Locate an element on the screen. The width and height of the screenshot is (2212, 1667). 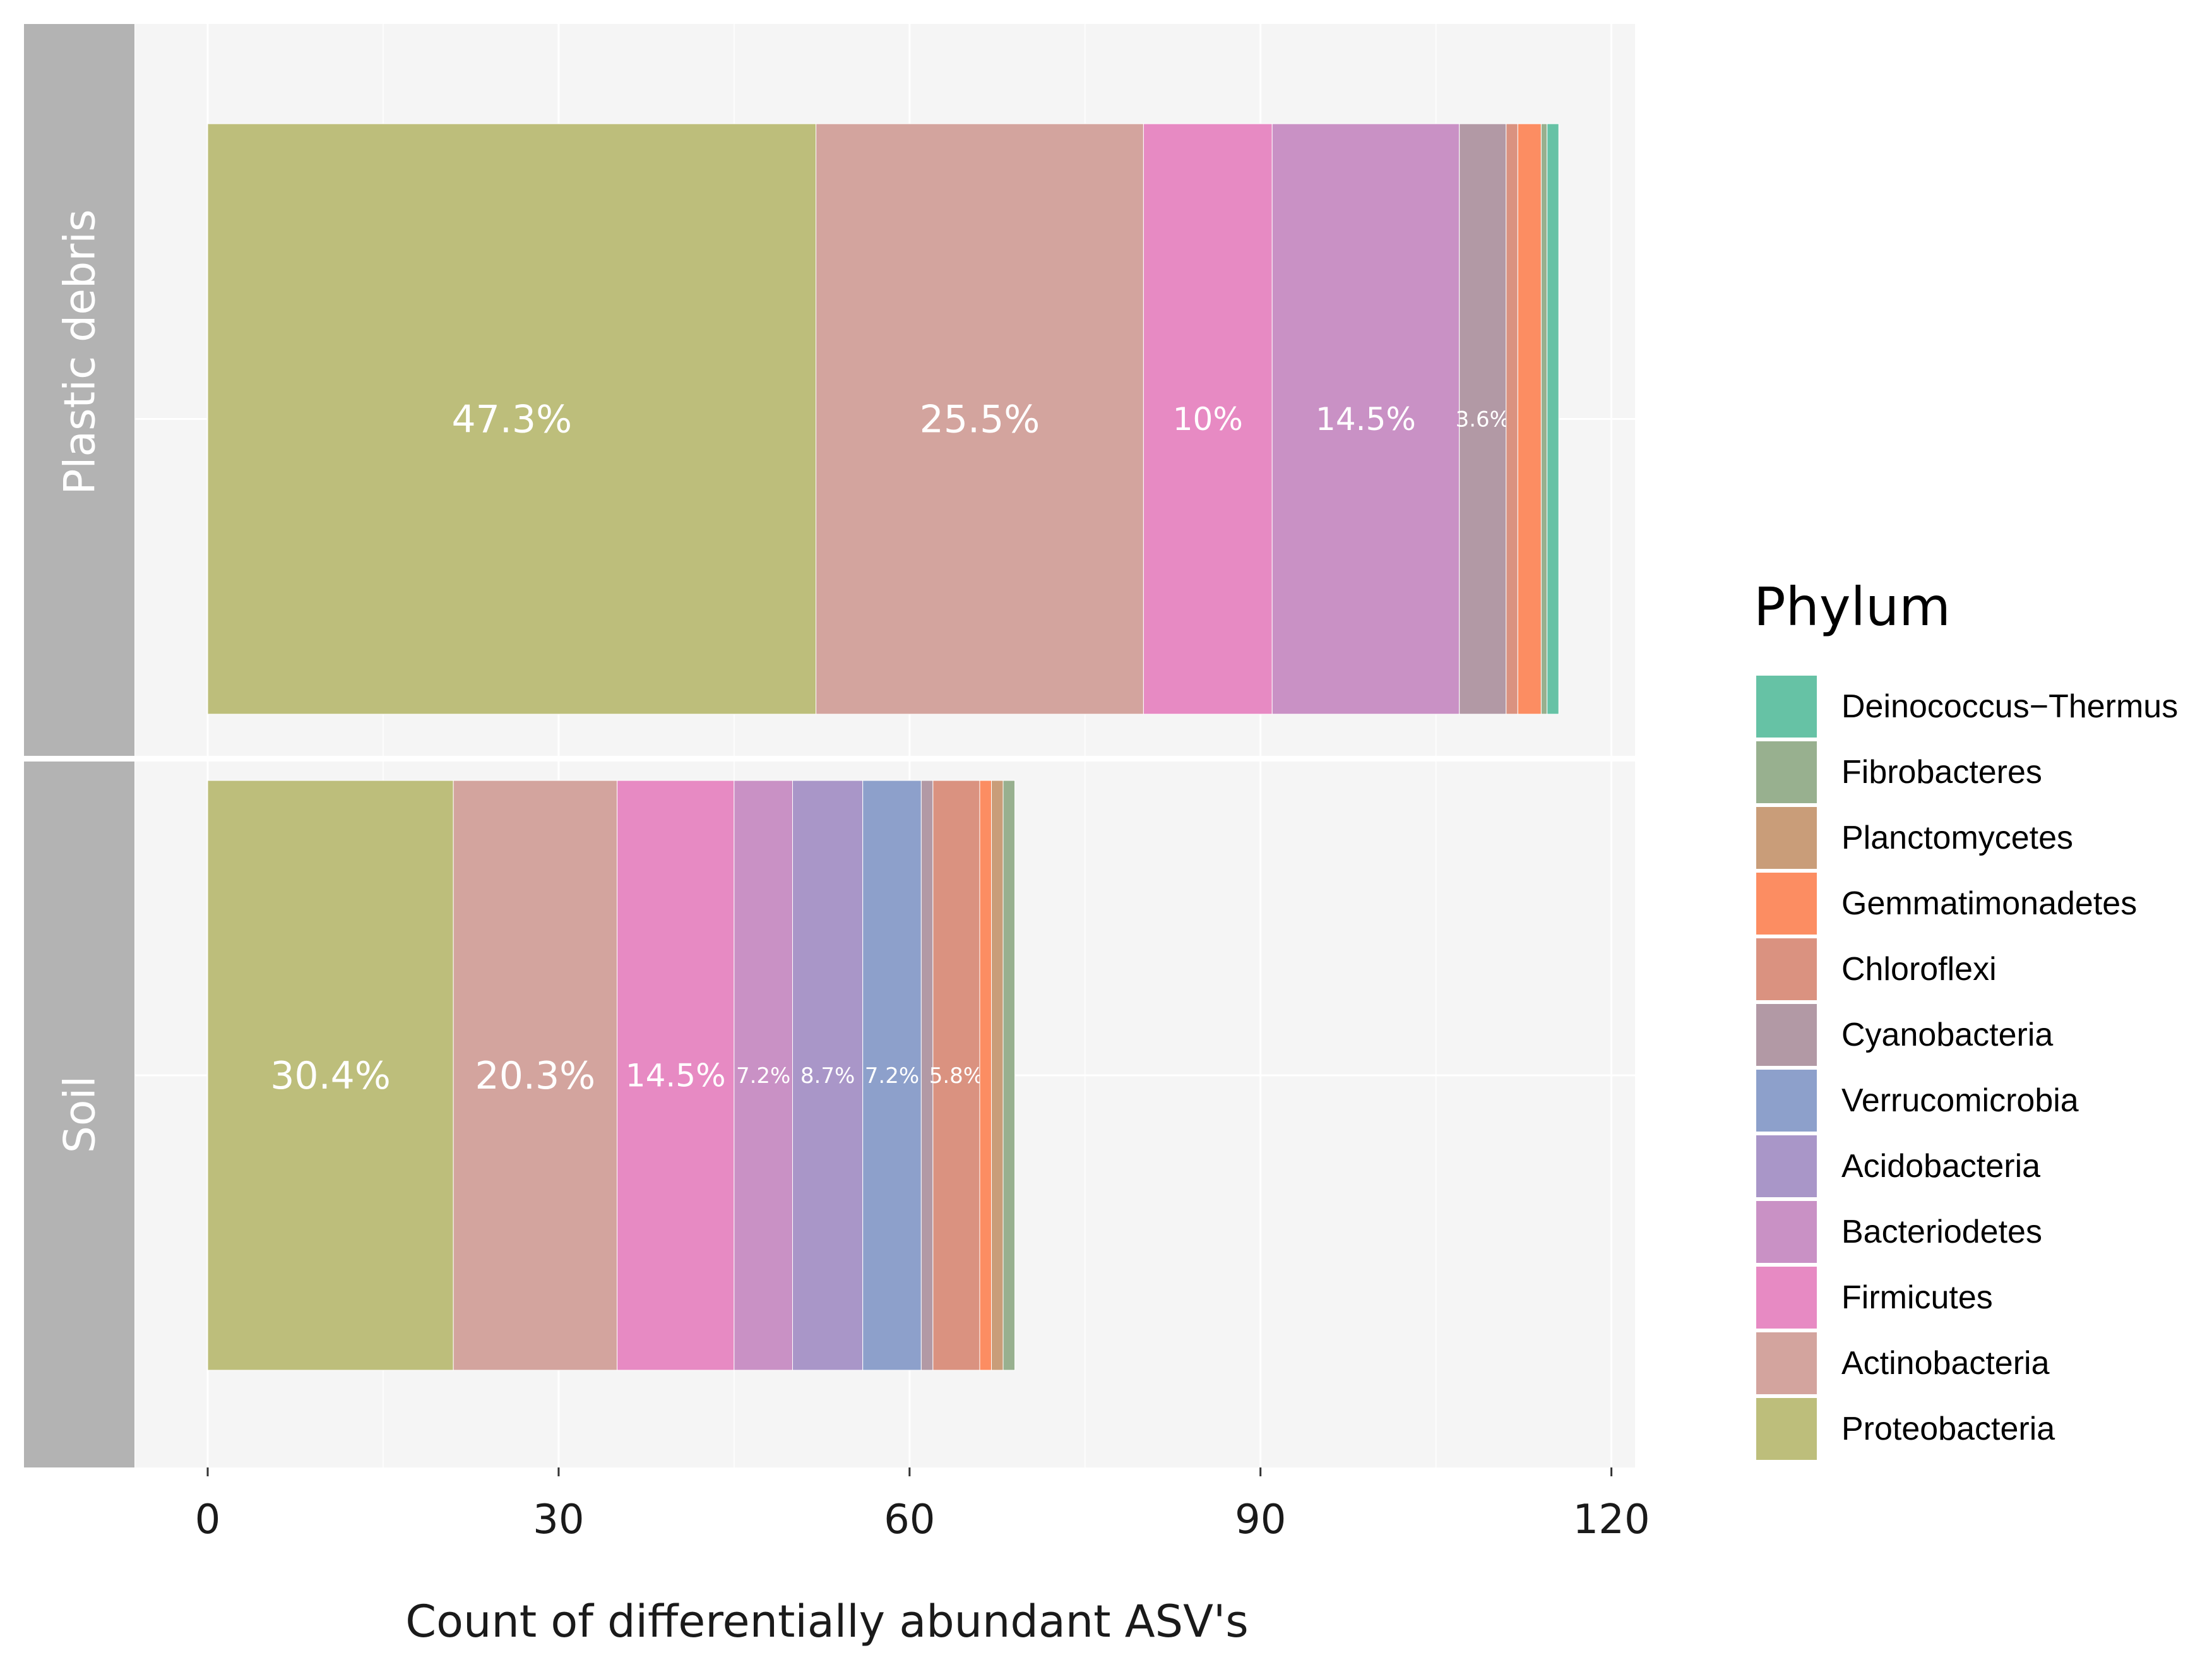
legend-label: Planctomycetes is located at coordinates (1957, 838).